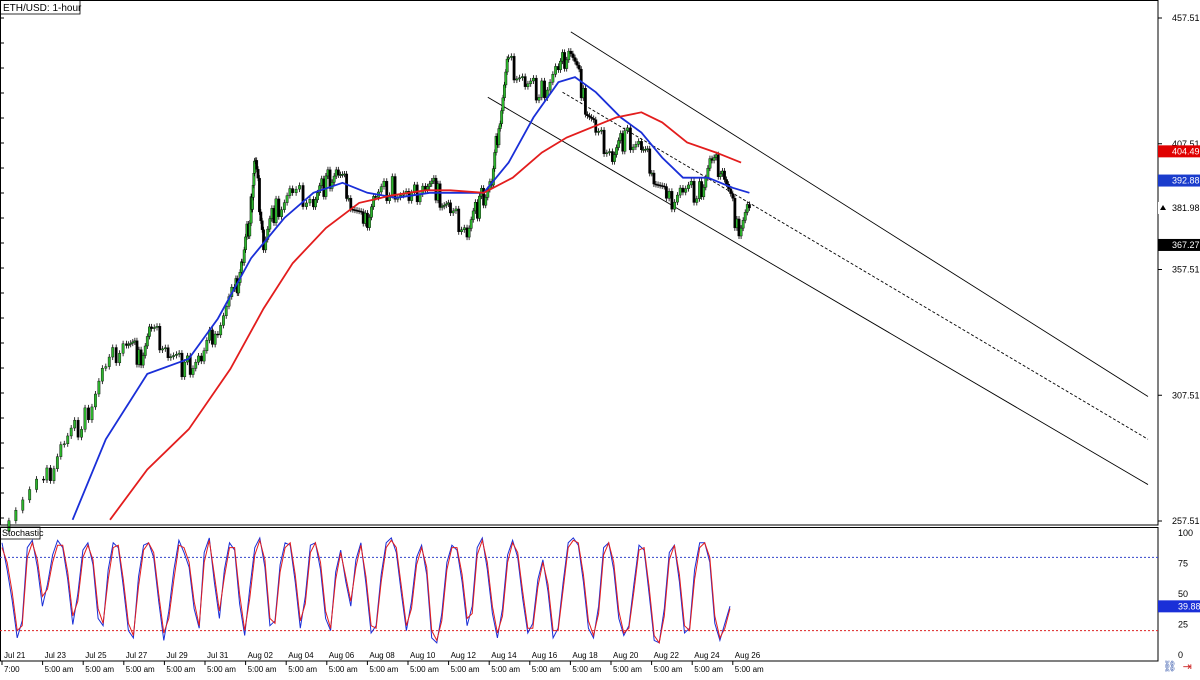 The height and width of the screenshot is (680, 1200). What do you see at coordinates (12, 669) in the screenshot?
I see `x-time-label: 7:00` at bounding box center [12, 669].